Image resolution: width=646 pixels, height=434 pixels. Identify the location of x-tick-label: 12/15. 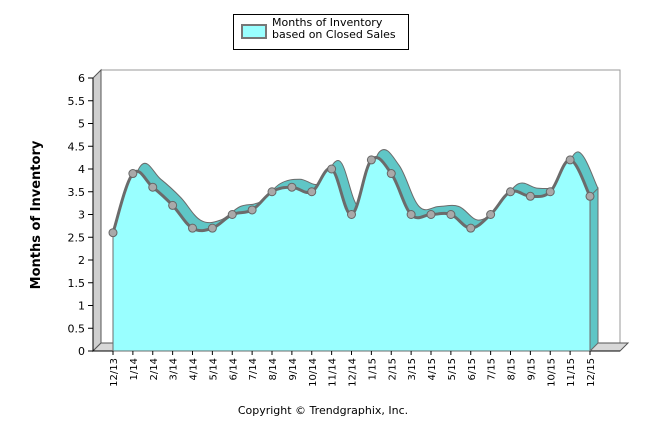
(591, 372).